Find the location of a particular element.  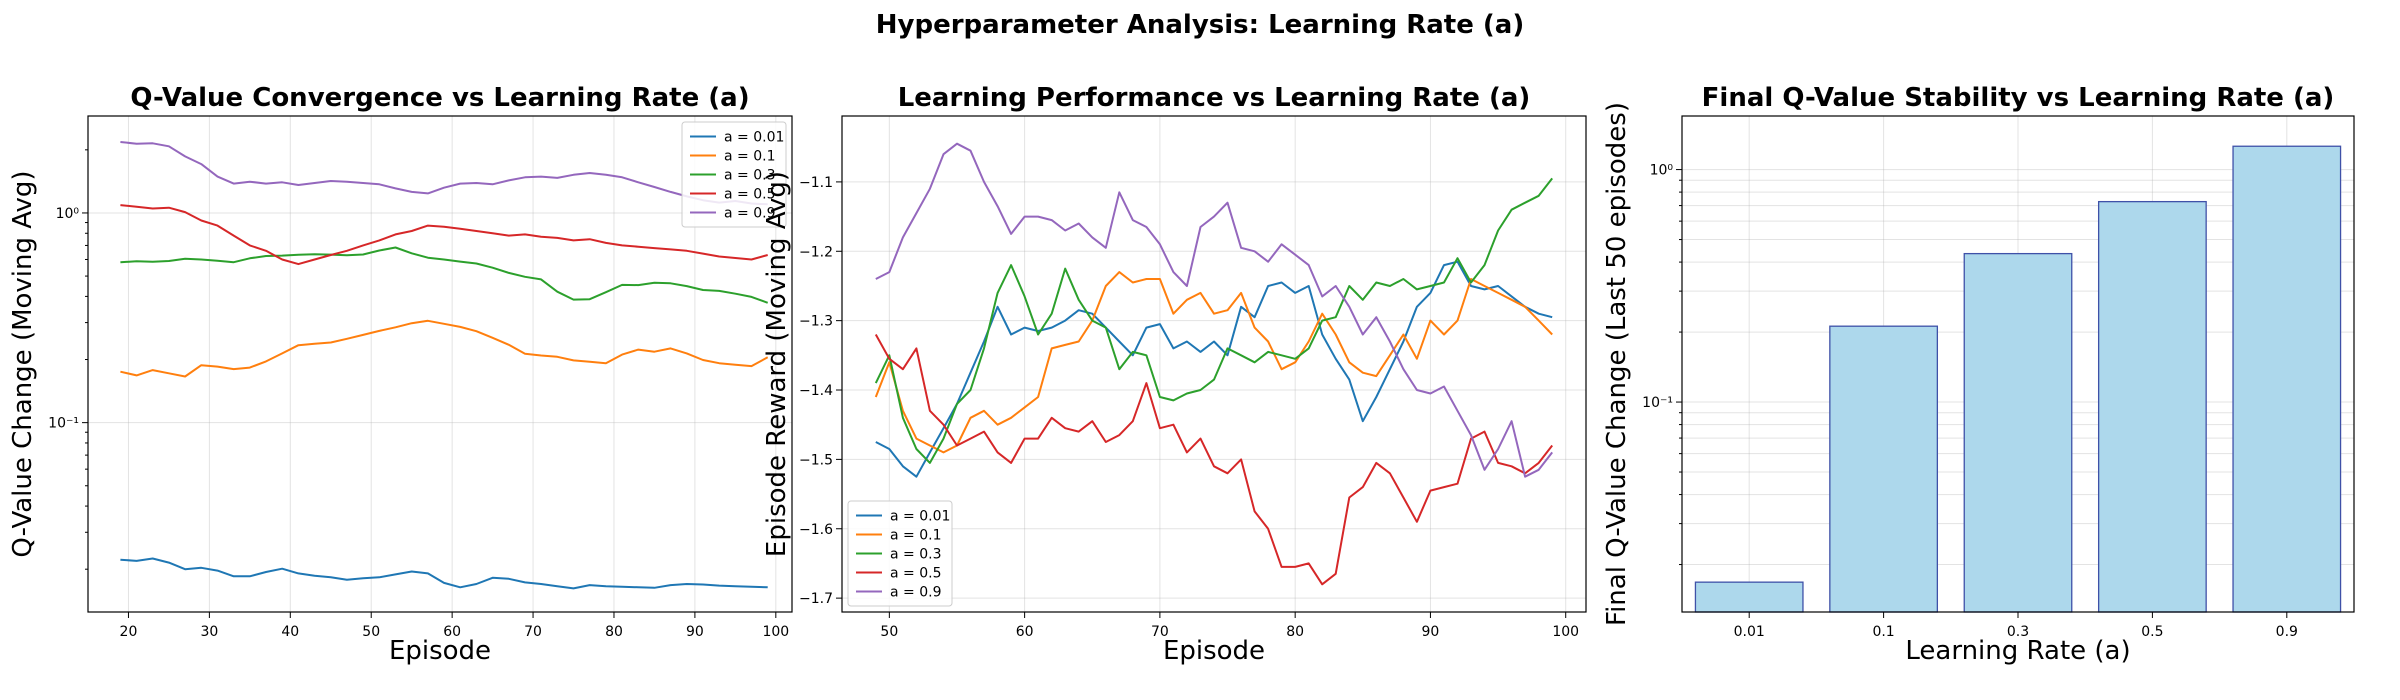

x-tick-label: 0.01 is located at coordinates (1749, 632).